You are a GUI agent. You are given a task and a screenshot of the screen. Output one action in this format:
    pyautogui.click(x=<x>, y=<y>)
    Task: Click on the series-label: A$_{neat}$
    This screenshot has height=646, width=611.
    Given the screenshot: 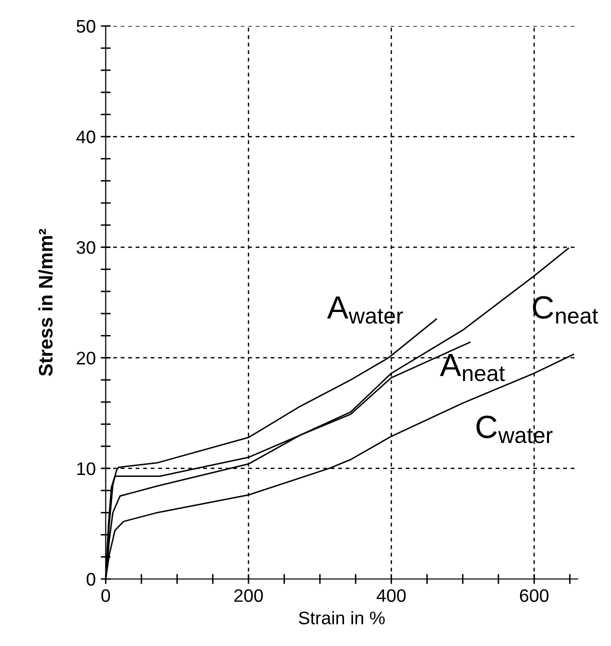 What is the action you would take?
    pyautogui.click(x=472, y=368)
    